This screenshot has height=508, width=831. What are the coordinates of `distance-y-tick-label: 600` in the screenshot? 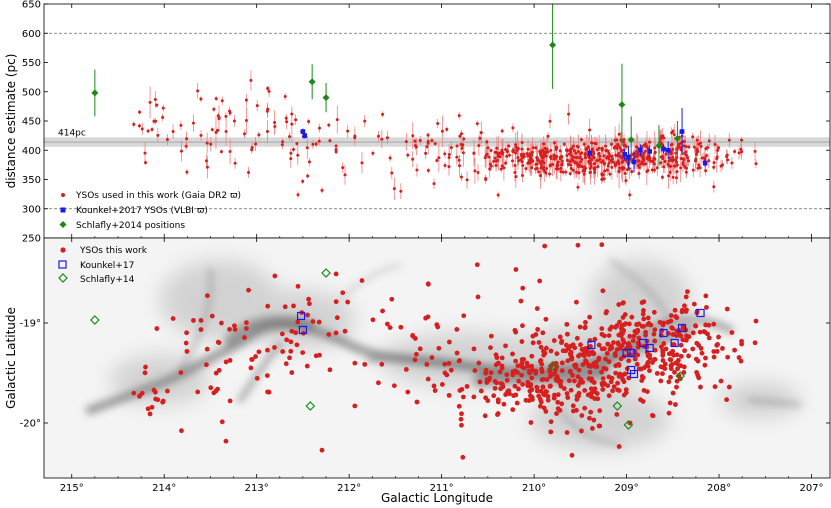 It's located at (31, 34).